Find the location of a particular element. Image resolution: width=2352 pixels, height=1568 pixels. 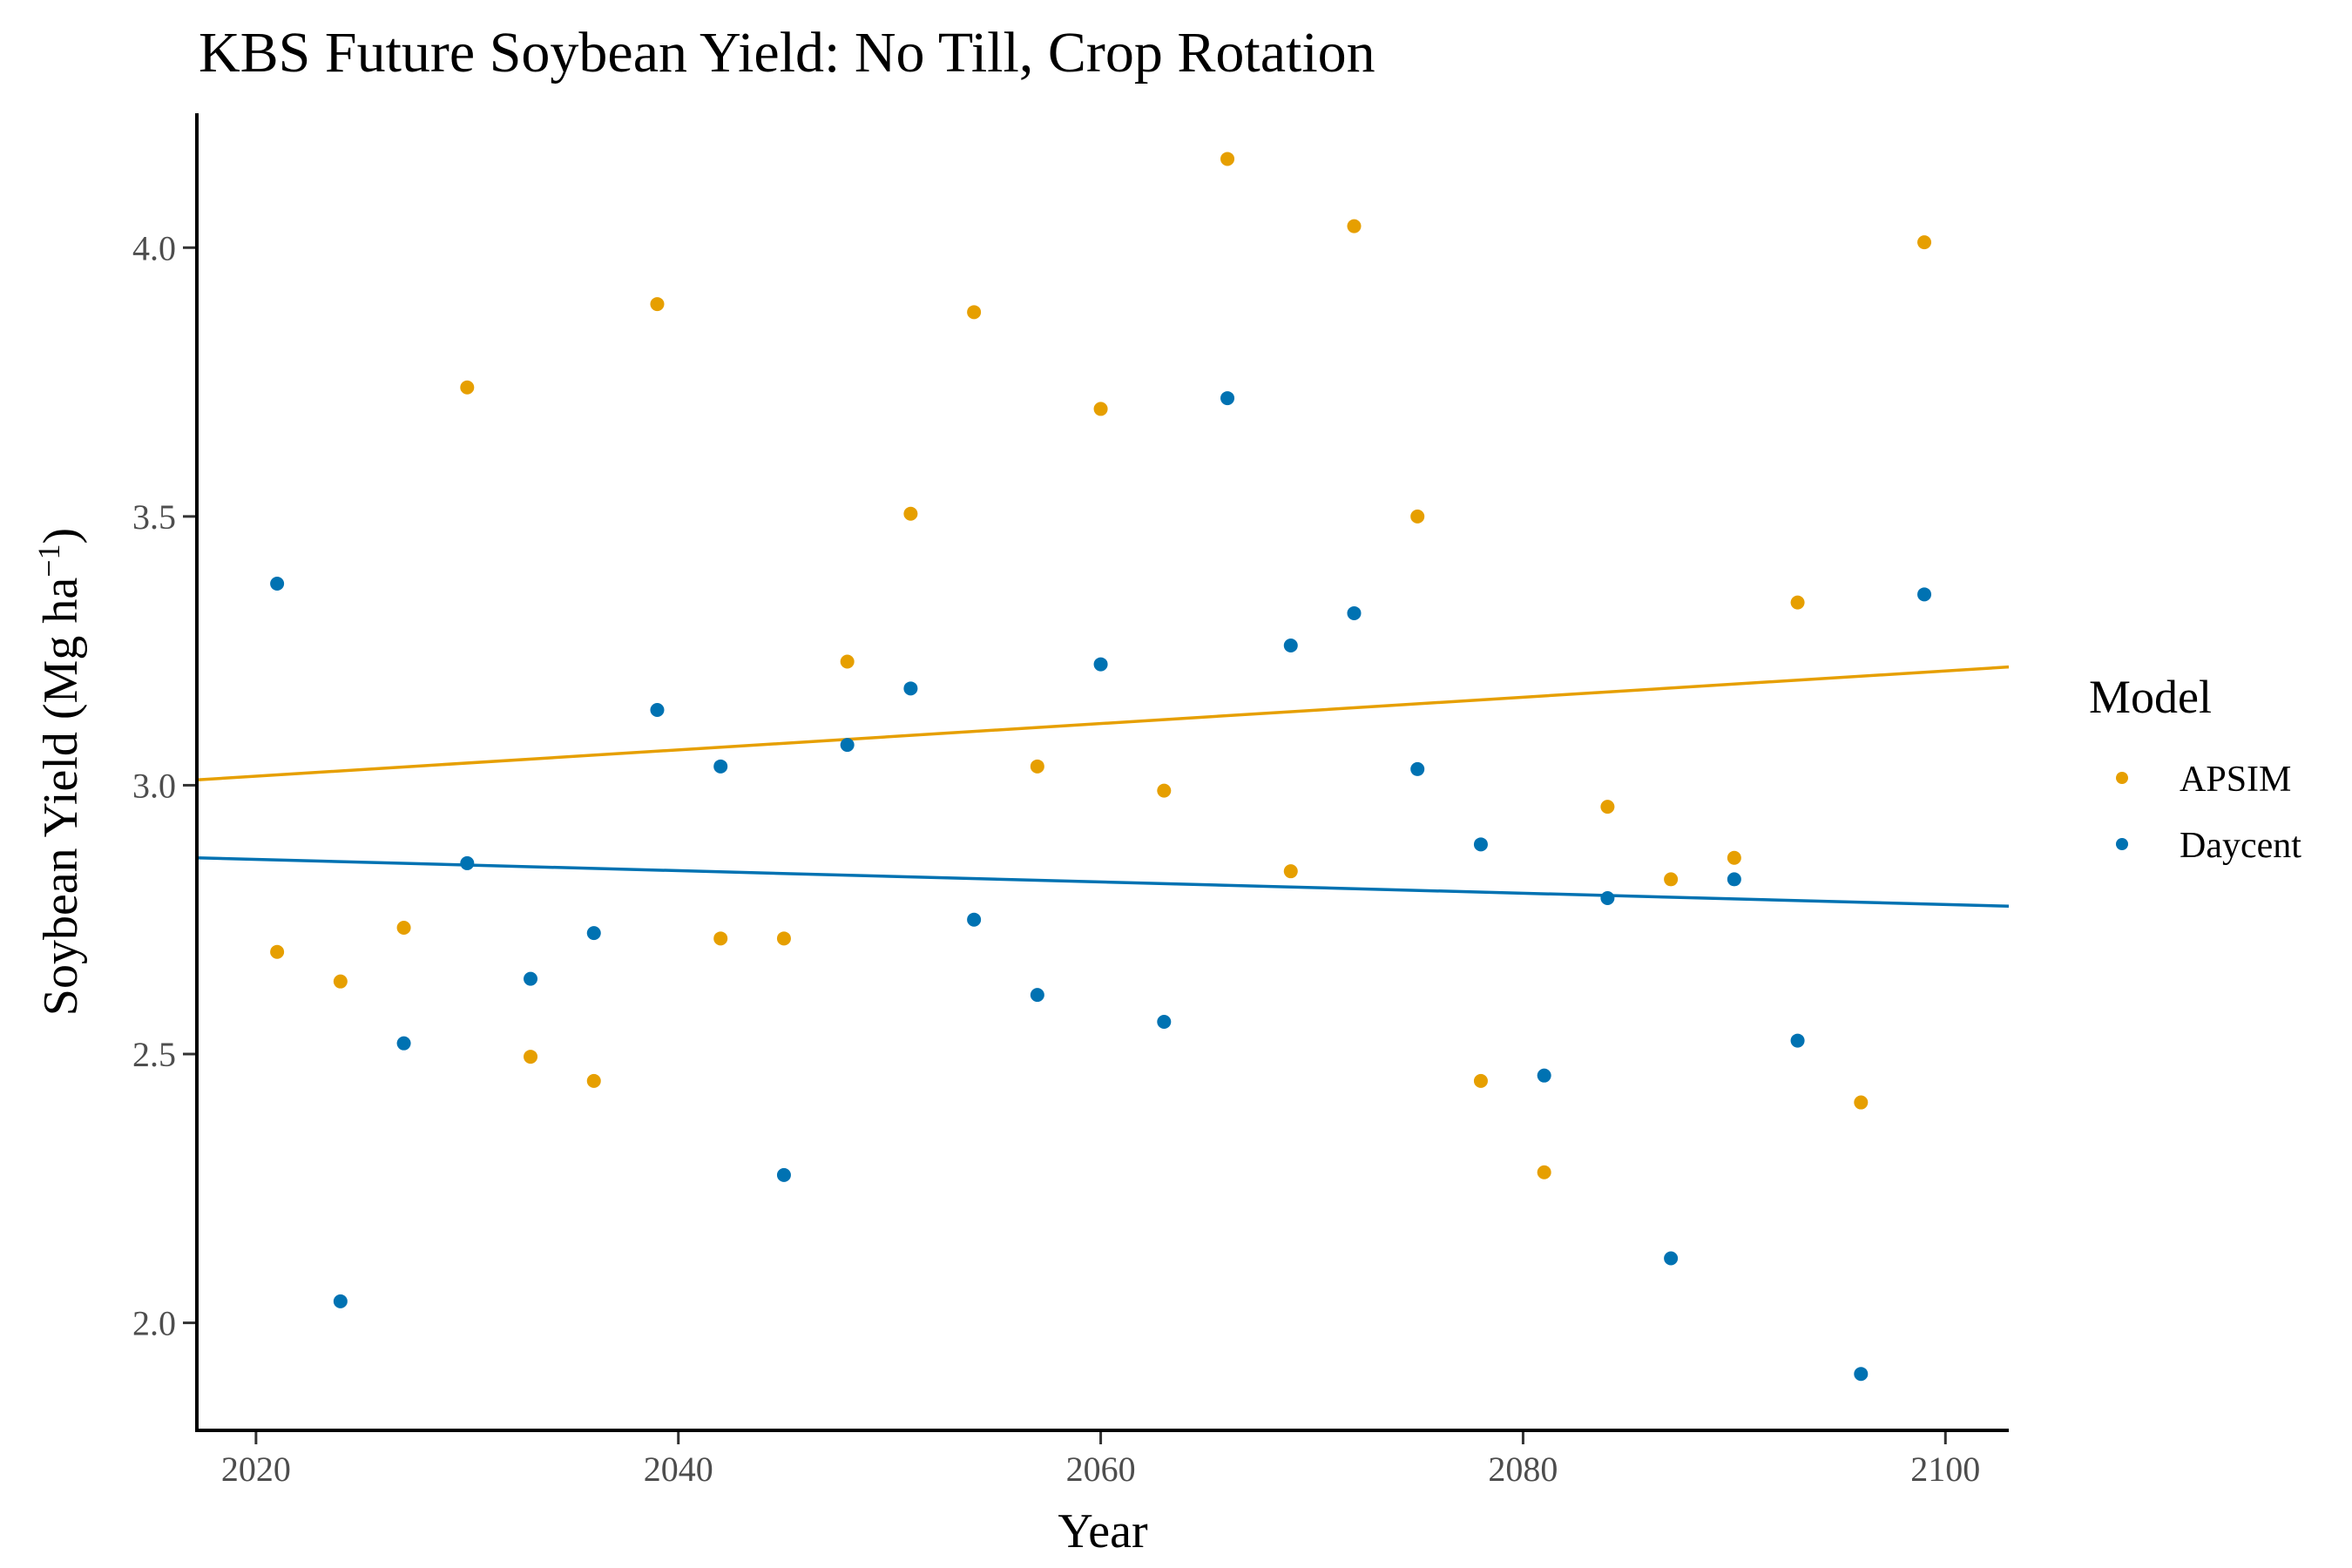

trend-line-daycent is located at coordinates (1103, 882).